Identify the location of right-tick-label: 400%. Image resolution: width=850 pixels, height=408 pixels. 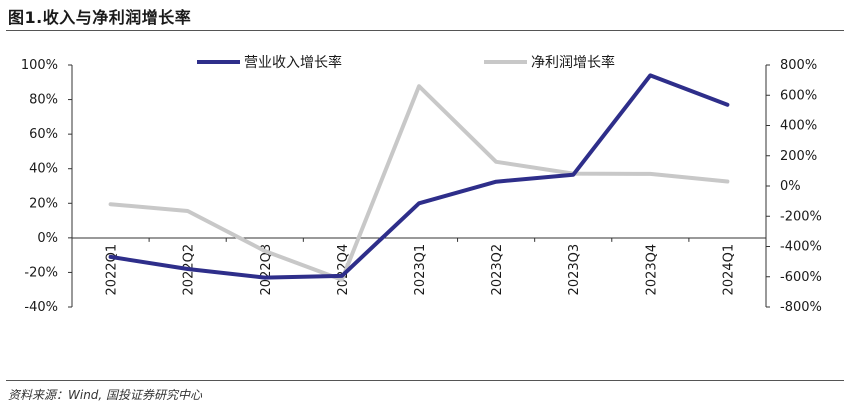
(798, 126).